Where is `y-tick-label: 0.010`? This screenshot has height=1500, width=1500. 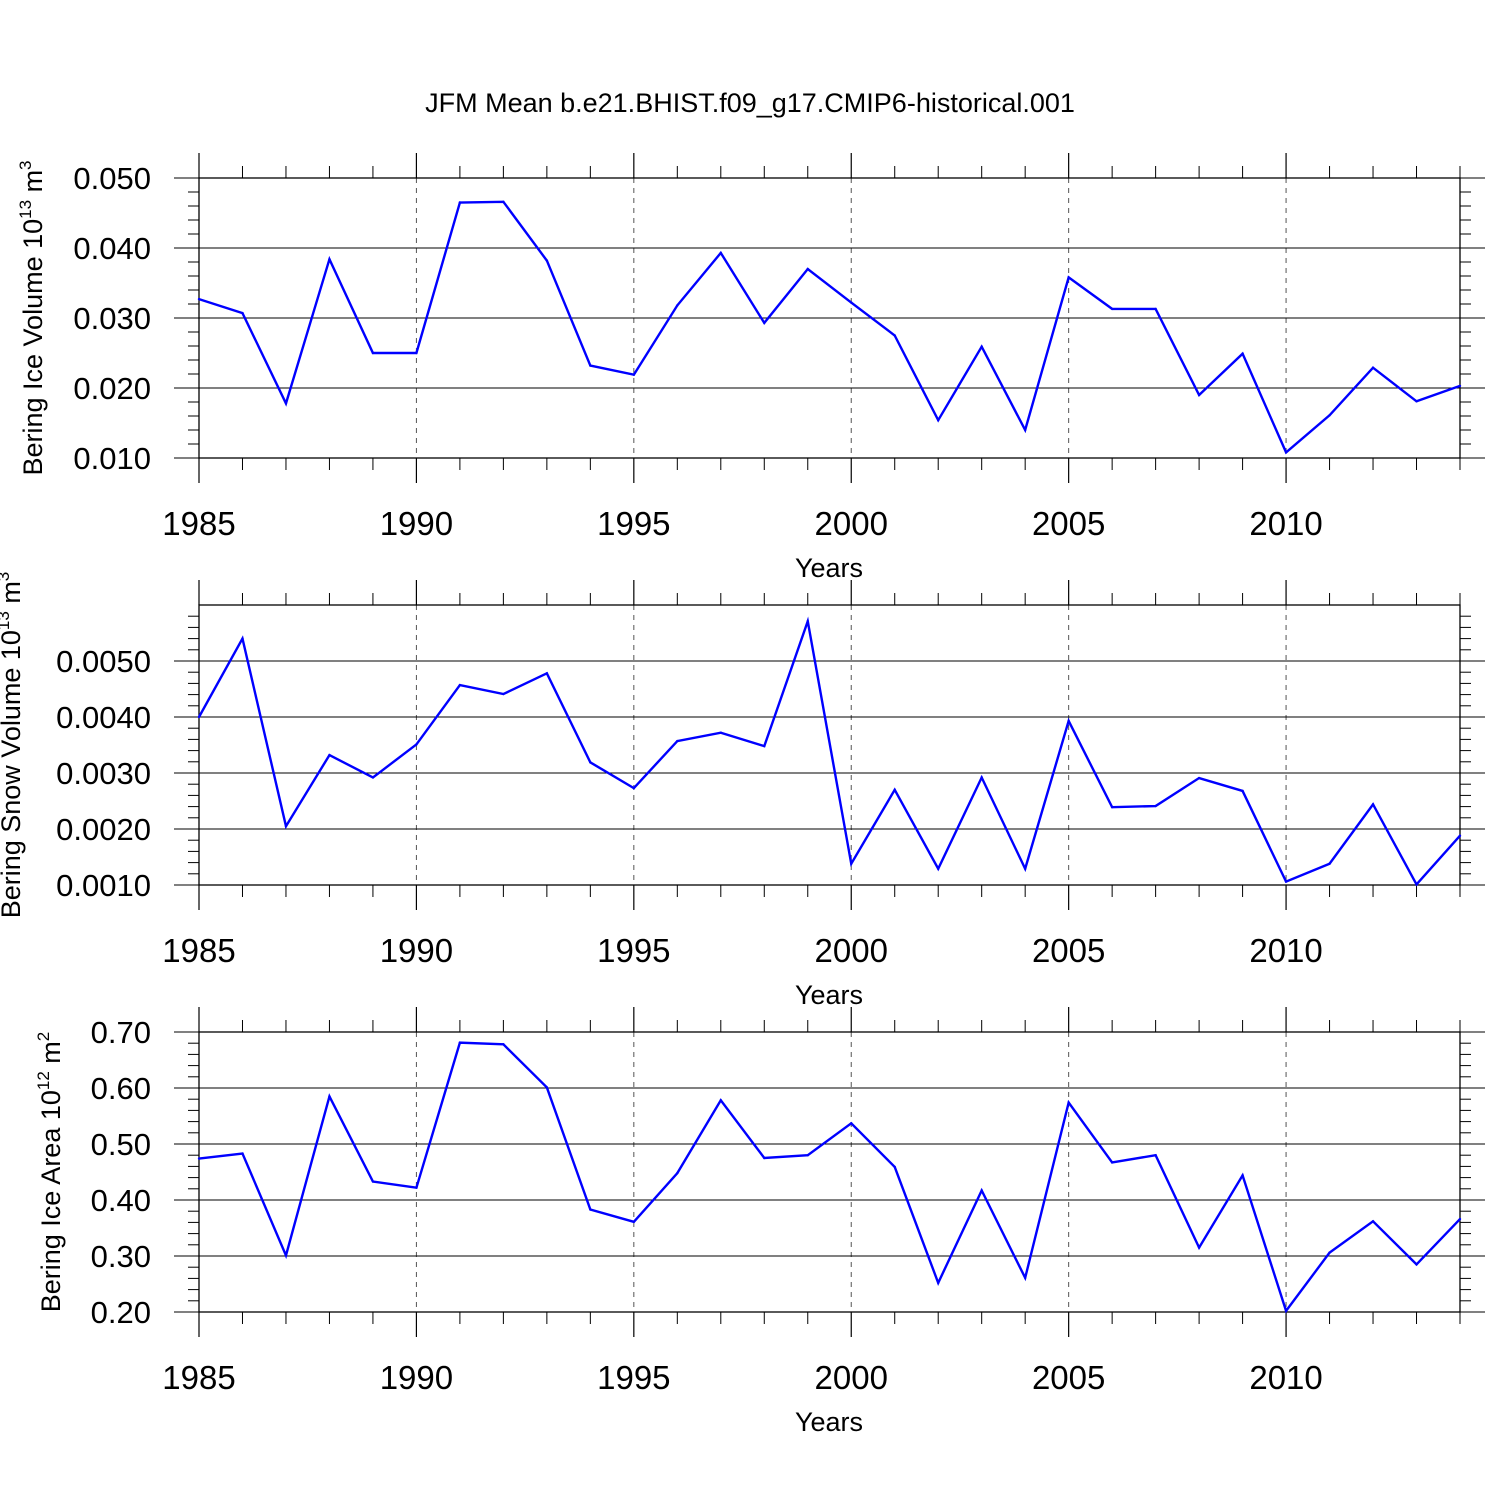 y-tick-label: 0.010 is located at coordinates (112, 458).